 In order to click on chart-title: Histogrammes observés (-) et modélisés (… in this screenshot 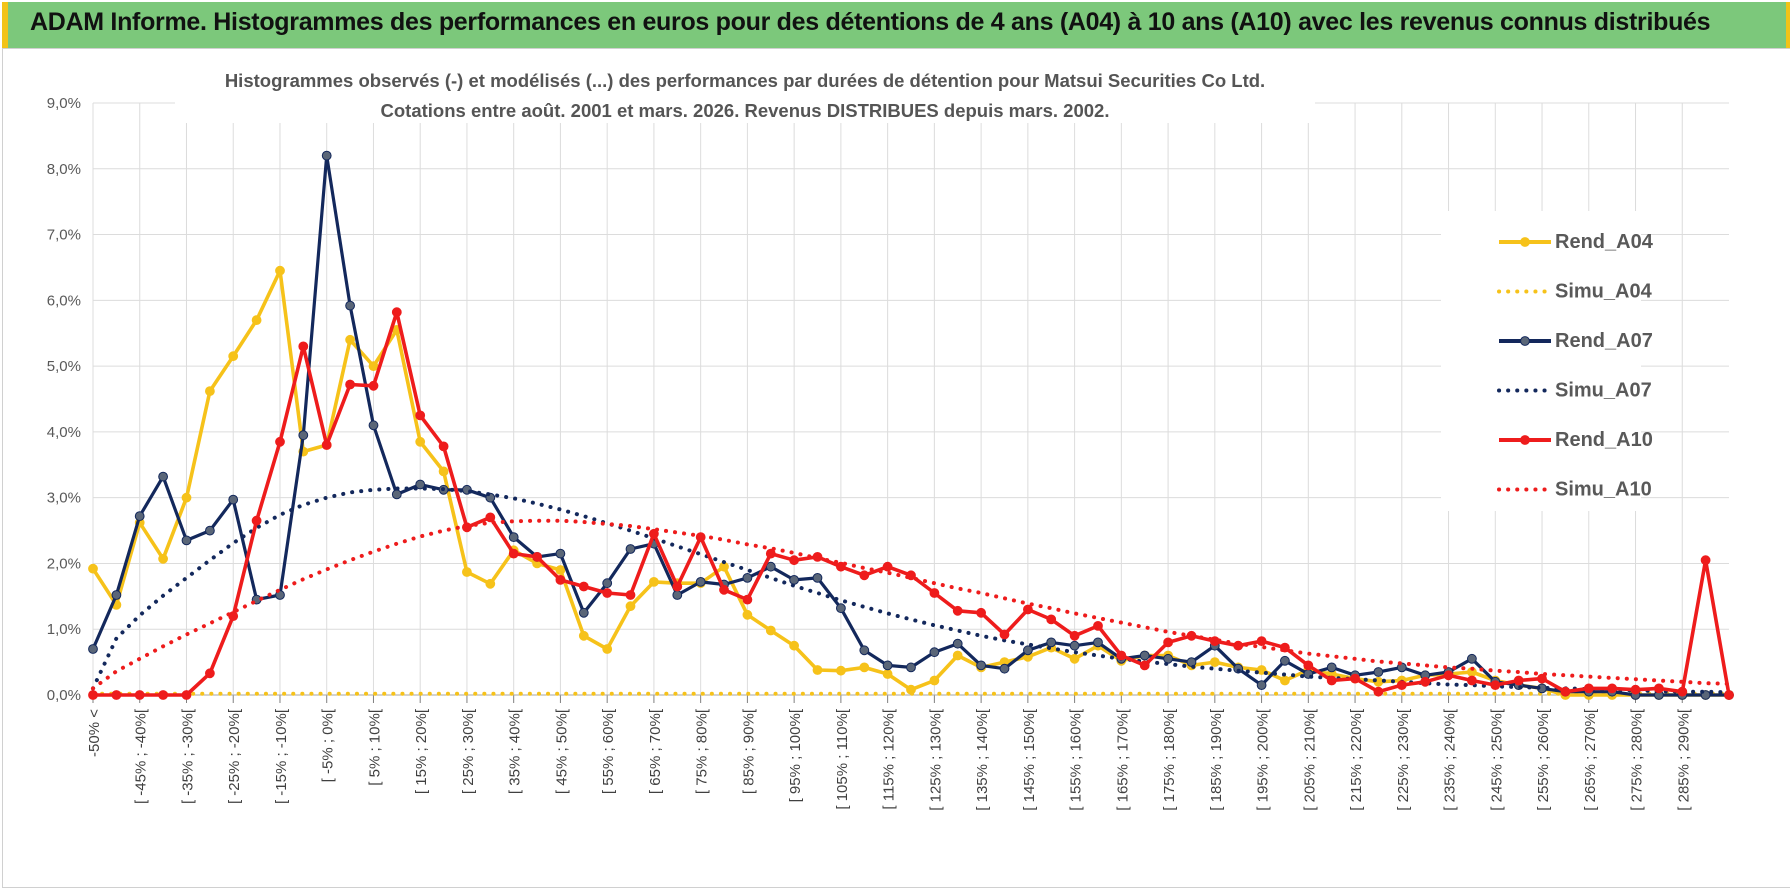, I will do `click(745, 80)`.